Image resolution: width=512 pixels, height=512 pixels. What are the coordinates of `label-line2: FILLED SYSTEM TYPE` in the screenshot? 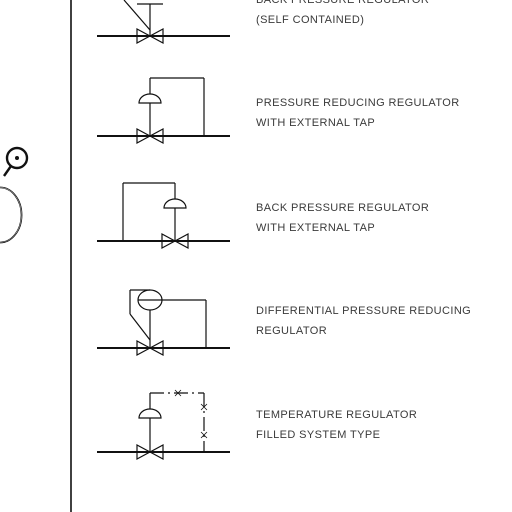 It's located at (318, 435).